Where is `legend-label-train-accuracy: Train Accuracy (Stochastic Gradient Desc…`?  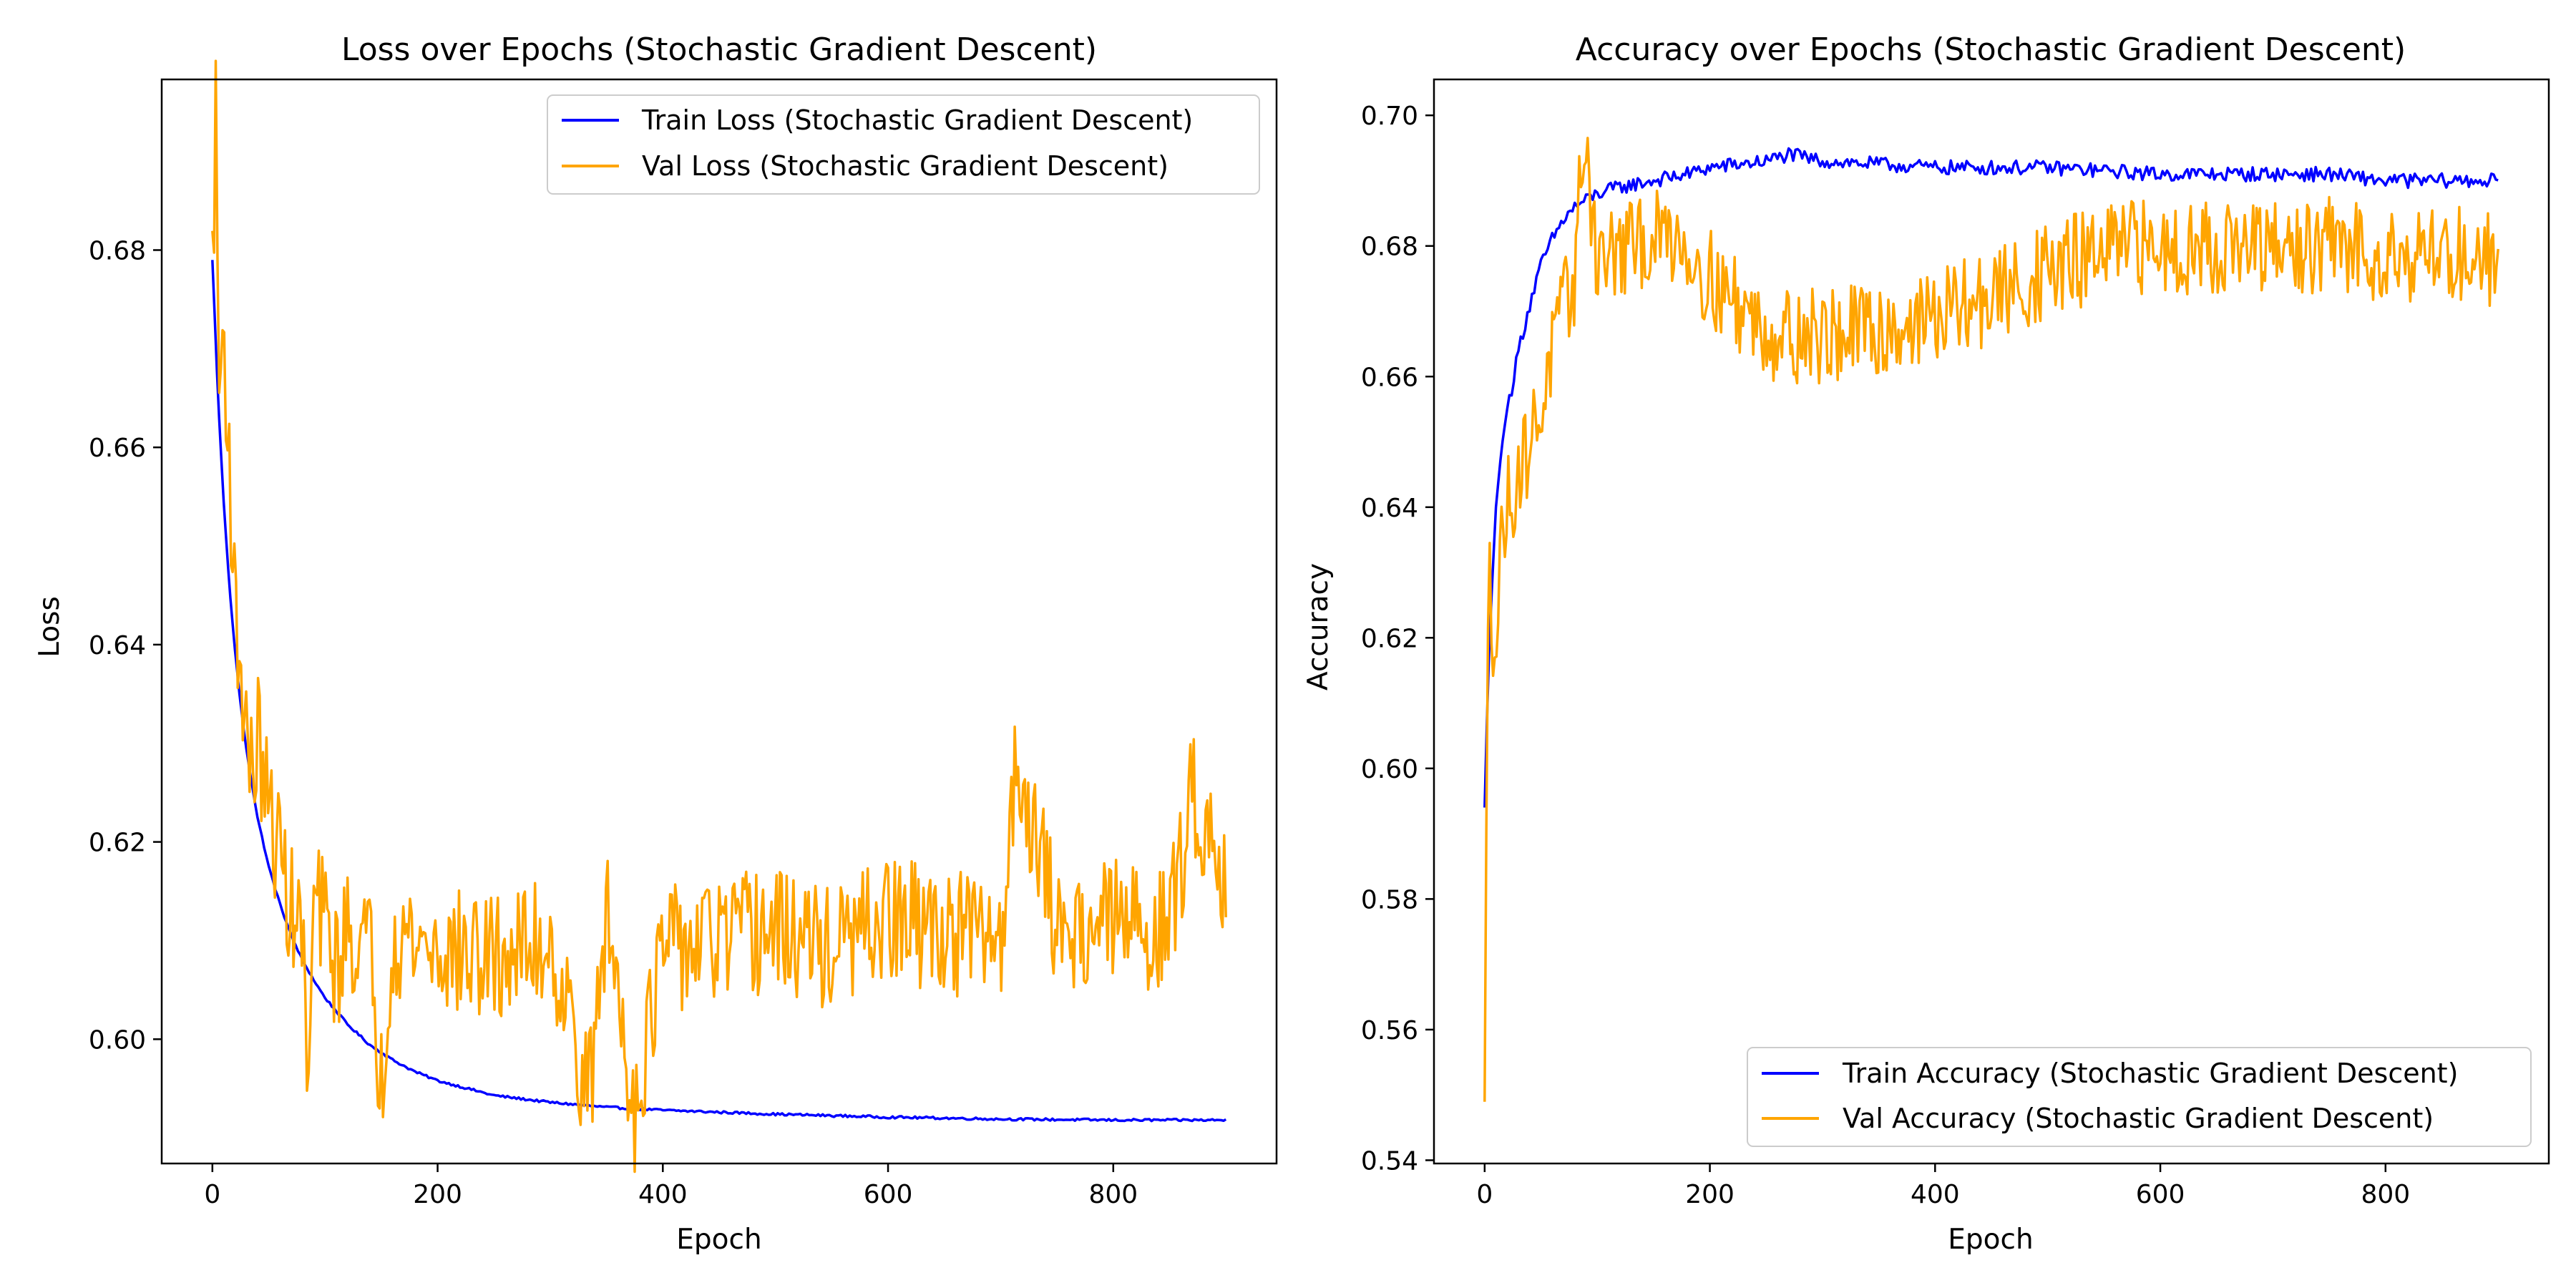
legend-label-train-accuracy: Train Accuracy (Stochastic Gradient Desc… is located at coordinates (2150, 1073).